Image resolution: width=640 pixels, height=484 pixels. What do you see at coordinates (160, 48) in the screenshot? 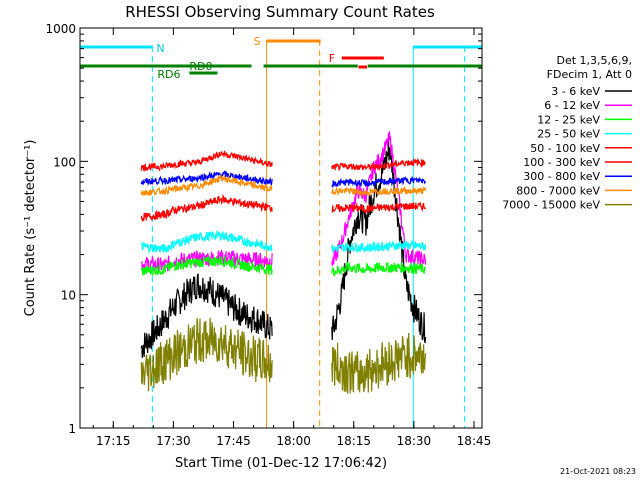
I see `night-flag-label: N` at bounding box center [160, 48].